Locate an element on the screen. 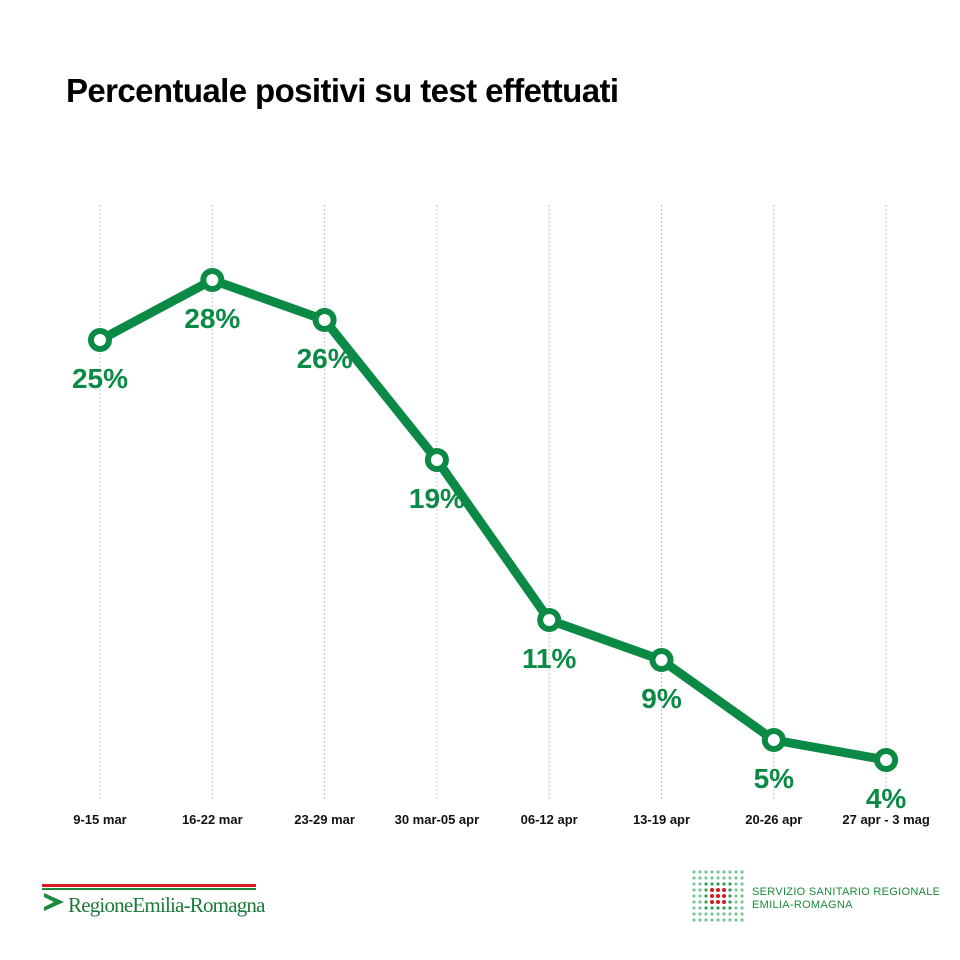 Image resolution: width=960 pixels, height=960 pixels. data-label: 26% is located at coordinates (325, 358).